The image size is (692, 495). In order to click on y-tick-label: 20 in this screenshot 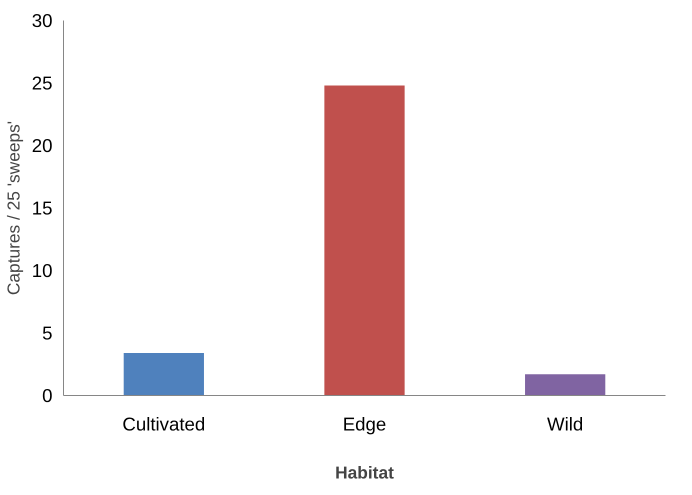, I will do `click(42, 145)`.